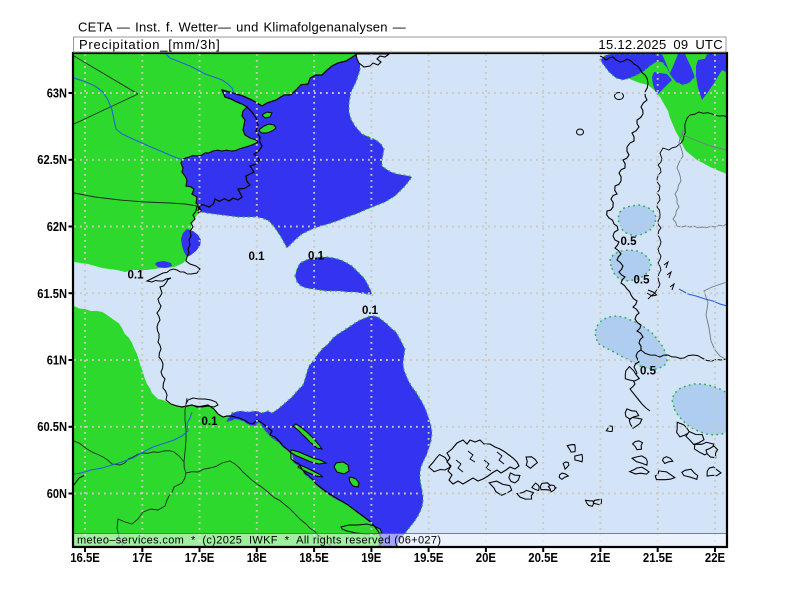 This screenshot has width=800, height=600. Describe the element at coordinates (600, 557) in the screenshot. I see `svg-text: 21E` at that location.